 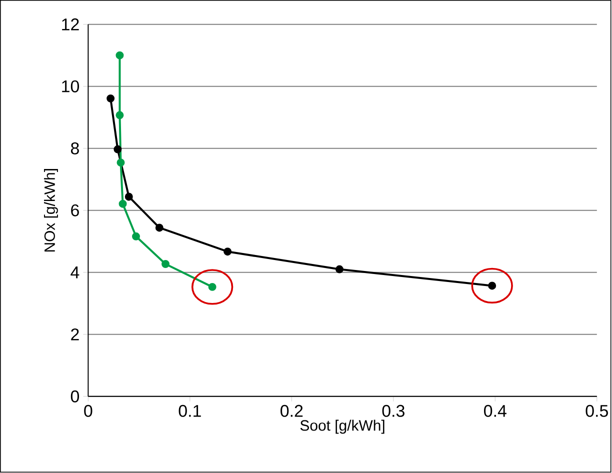 What do you see at coordinates (495, 411) in the screenshot?
I see `x-tick-label: 0.4` at bounding box center [495, 411].